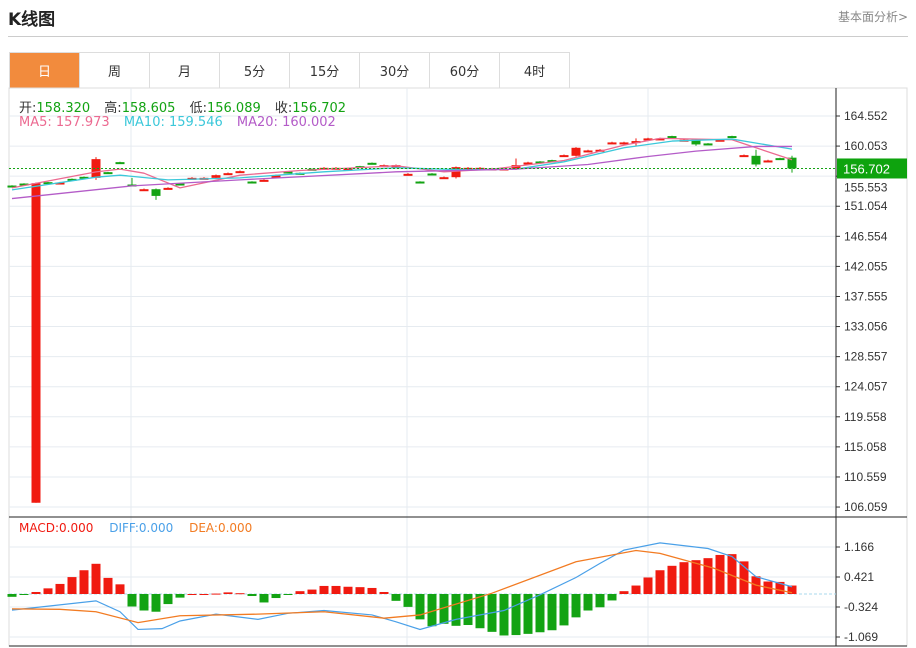 The height and width of the screenshot is (648, 916). Describe the element at coordinates (402, 586) in the screenshot. I see `diff-line` at that location.